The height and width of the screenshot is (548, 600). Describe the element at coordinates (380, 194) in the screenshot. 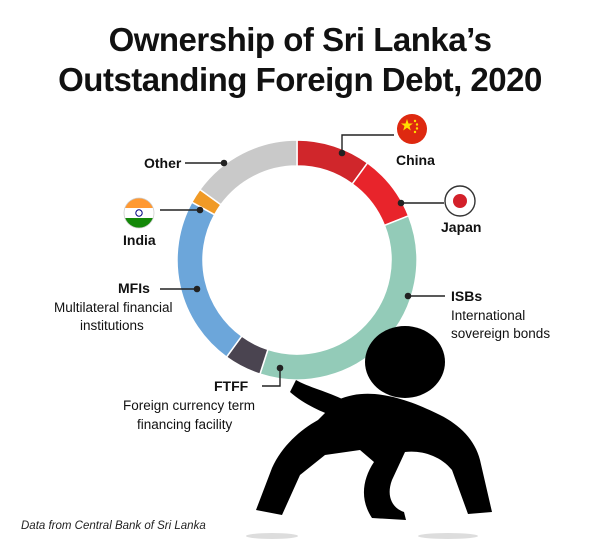

I see `slice-japan` at that location.